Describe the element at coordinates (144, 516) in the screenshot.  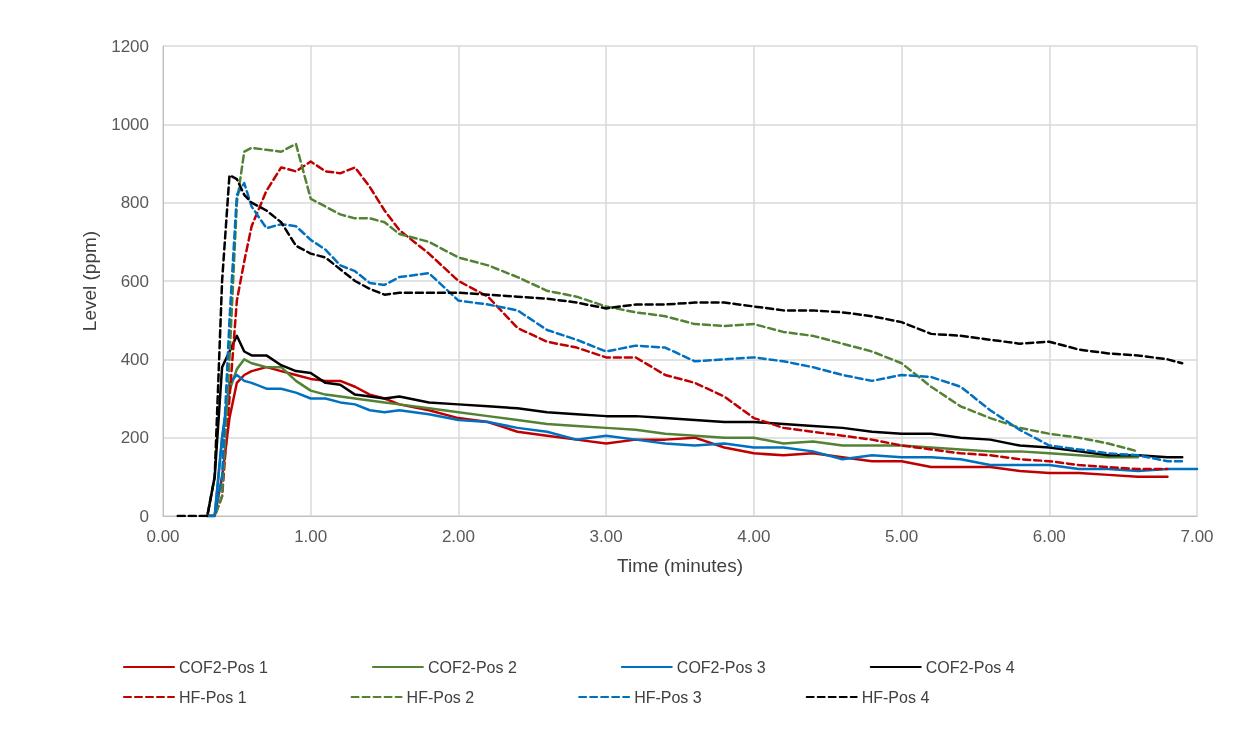
I see `y-tick-label: 0` at that location.